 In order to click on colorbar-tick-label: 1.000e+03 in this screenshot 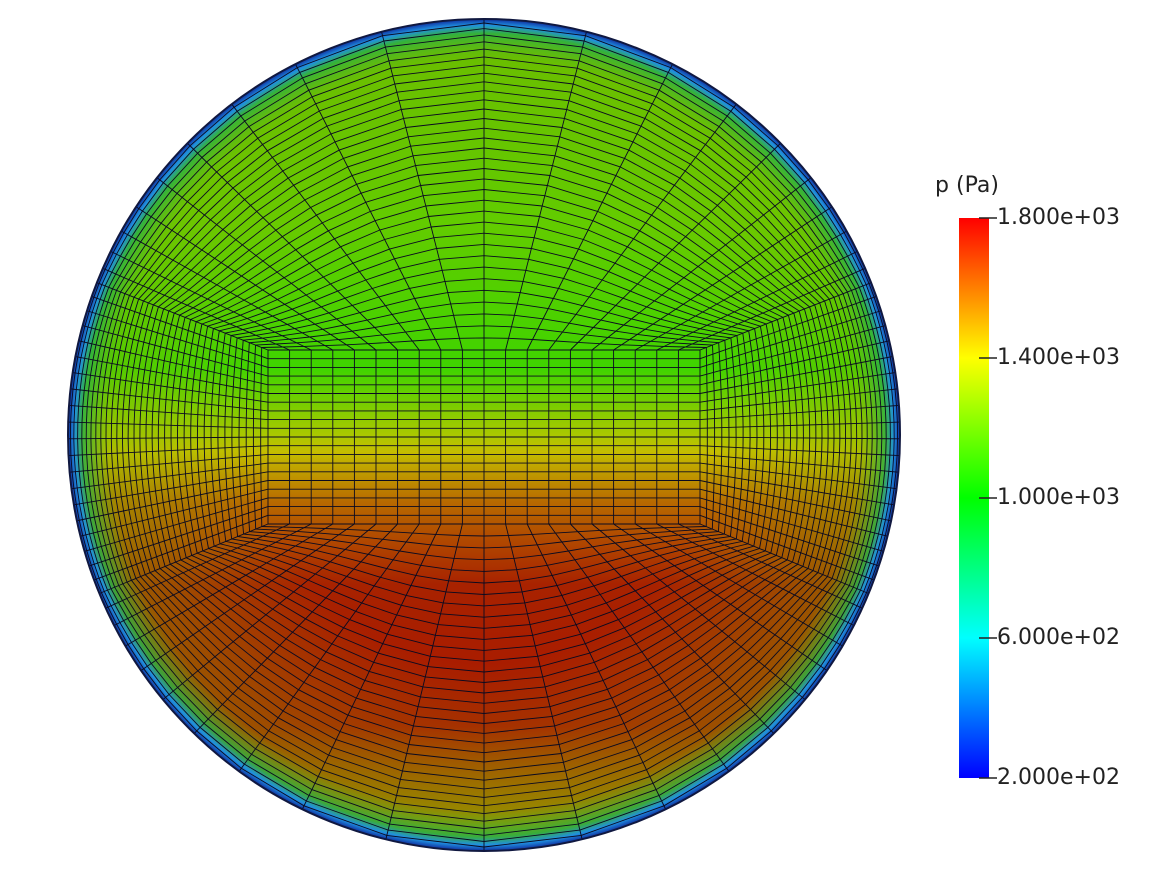, I will do `click(1058, 497)`.